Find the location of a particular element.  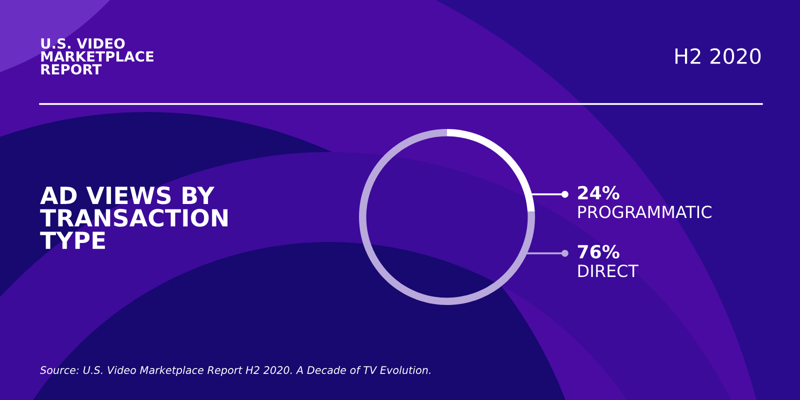

source-note: Source: U.S. Video Marketplace Report H2 2020. A Decade of TV Evolution. is located at coordinates (235, 371).